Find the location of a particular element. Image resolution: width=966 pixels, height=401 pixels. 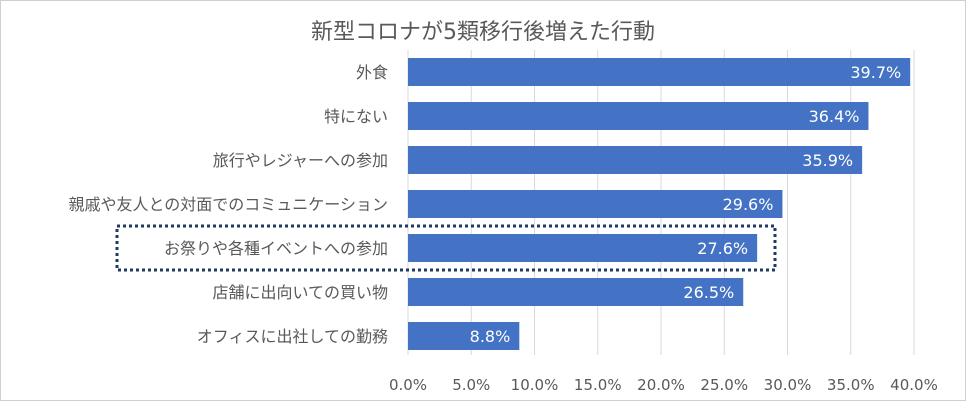

x-tick-label: 0.0% is located at coordinates (408, 385).